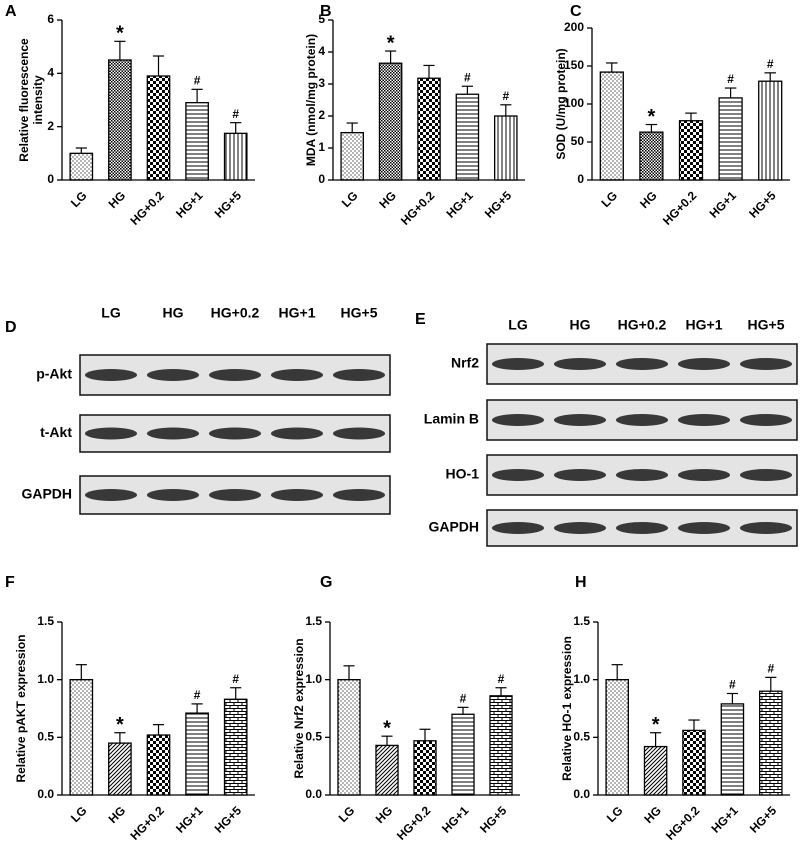 Image resolution: width=800 pixels, height=859 pixels. I want to click on row-label: p-Akt, so click(54, 374).